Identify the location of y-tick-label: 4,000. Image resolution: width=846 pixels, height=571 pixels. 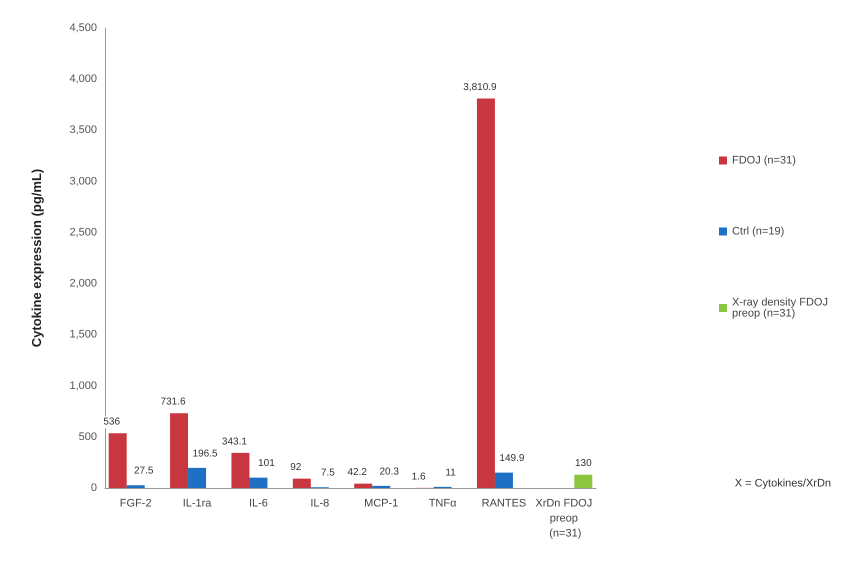
(83, 79).